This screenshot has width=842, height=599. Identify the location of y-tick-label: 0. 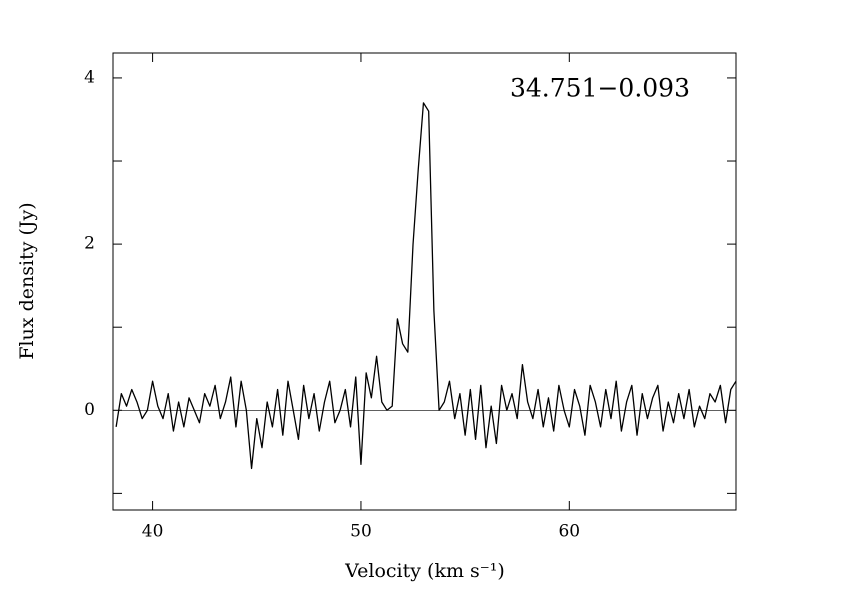
(89, 410).